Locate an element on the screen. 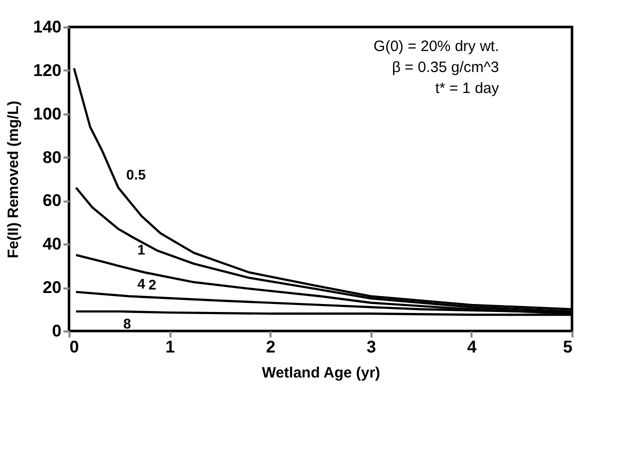 This screenshot has height=454, width=627. x-tick-label: 1 is located at coordinates (170, 347).